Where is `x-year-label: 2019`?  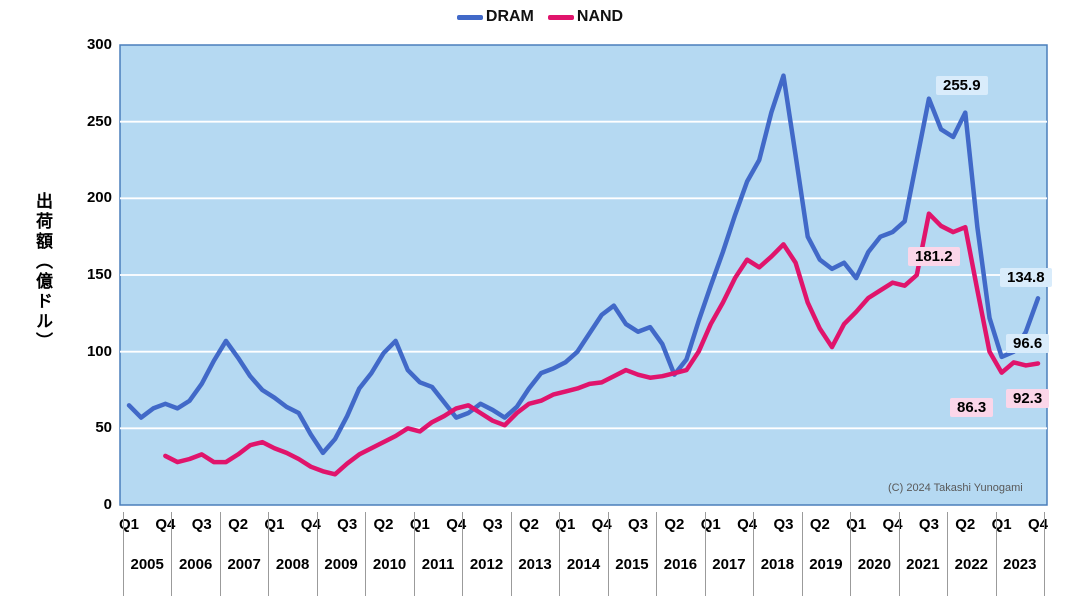 x-year-label: 2019 is located at coordinates (826, 564).